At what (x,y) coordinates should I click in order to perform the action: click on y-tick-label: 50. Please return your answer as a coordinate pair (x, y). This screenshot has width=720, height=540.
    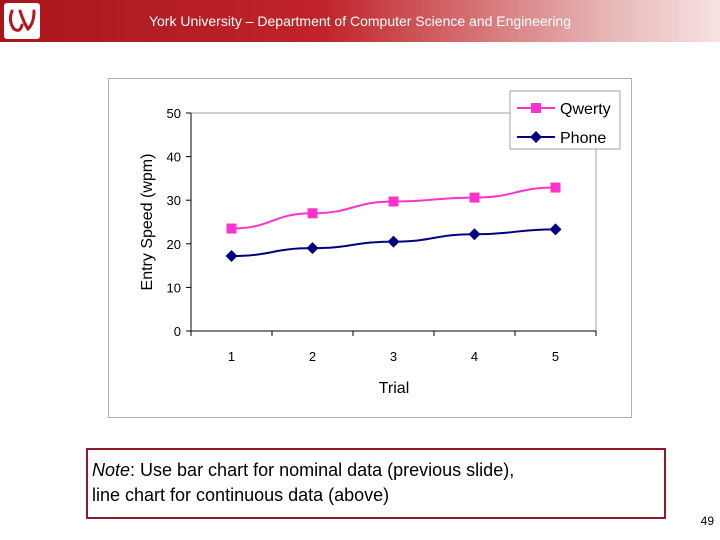
    Looking at the image, I should click on (174, 113).